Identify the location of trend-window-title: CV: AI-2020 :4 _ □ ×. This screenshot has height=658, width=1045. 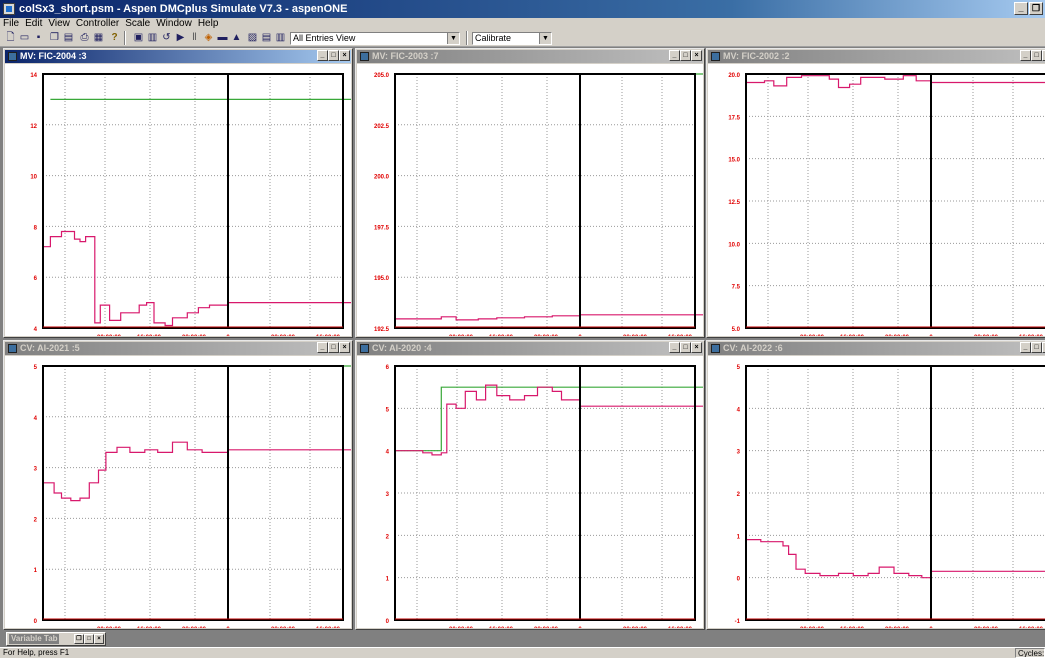
(530, 348).